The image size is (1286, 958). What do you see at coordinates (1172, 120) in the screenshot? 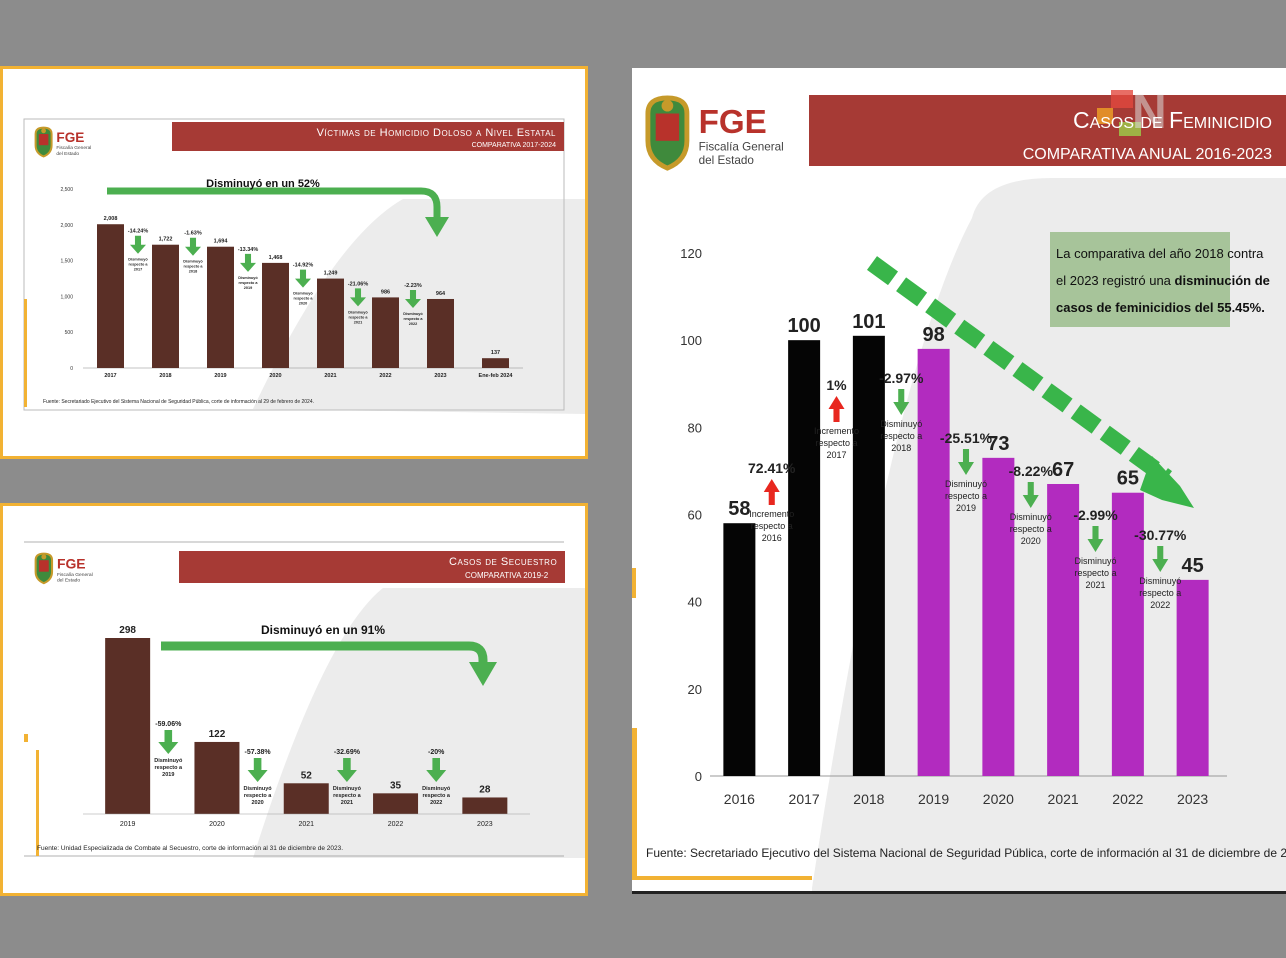
I see `chart-title: Casos de Feminicidio` at bounding box center [1172, 120].